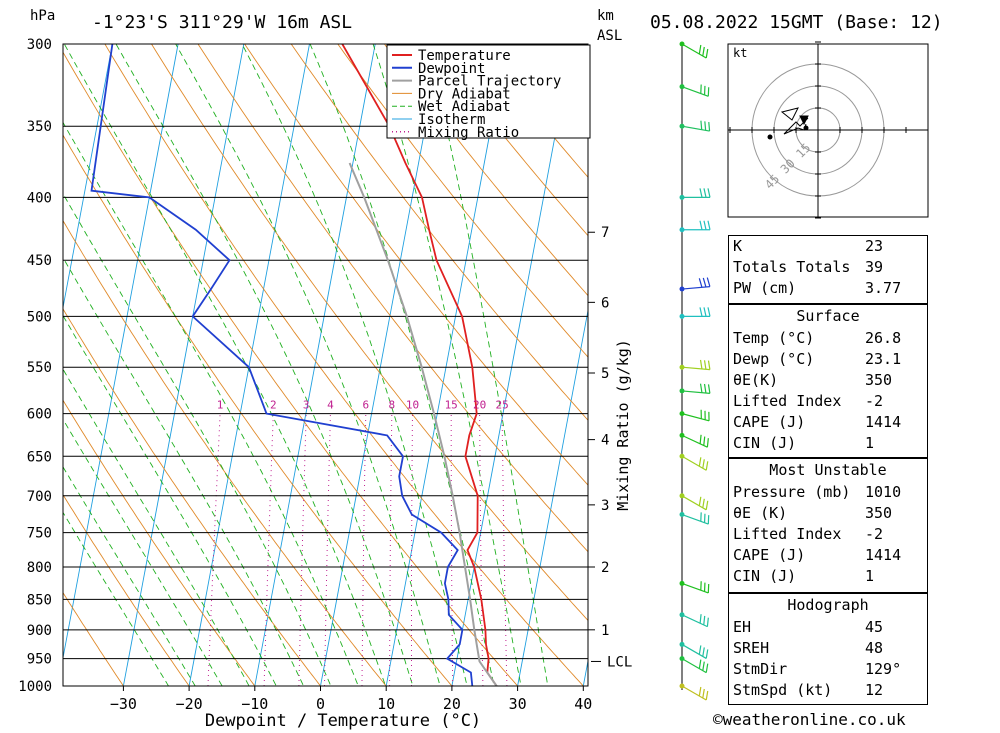 Image resolution: width=1000 pixels, height=733 pixels. I want to click on pressure-tick-label: 1000, so click(35, 687).